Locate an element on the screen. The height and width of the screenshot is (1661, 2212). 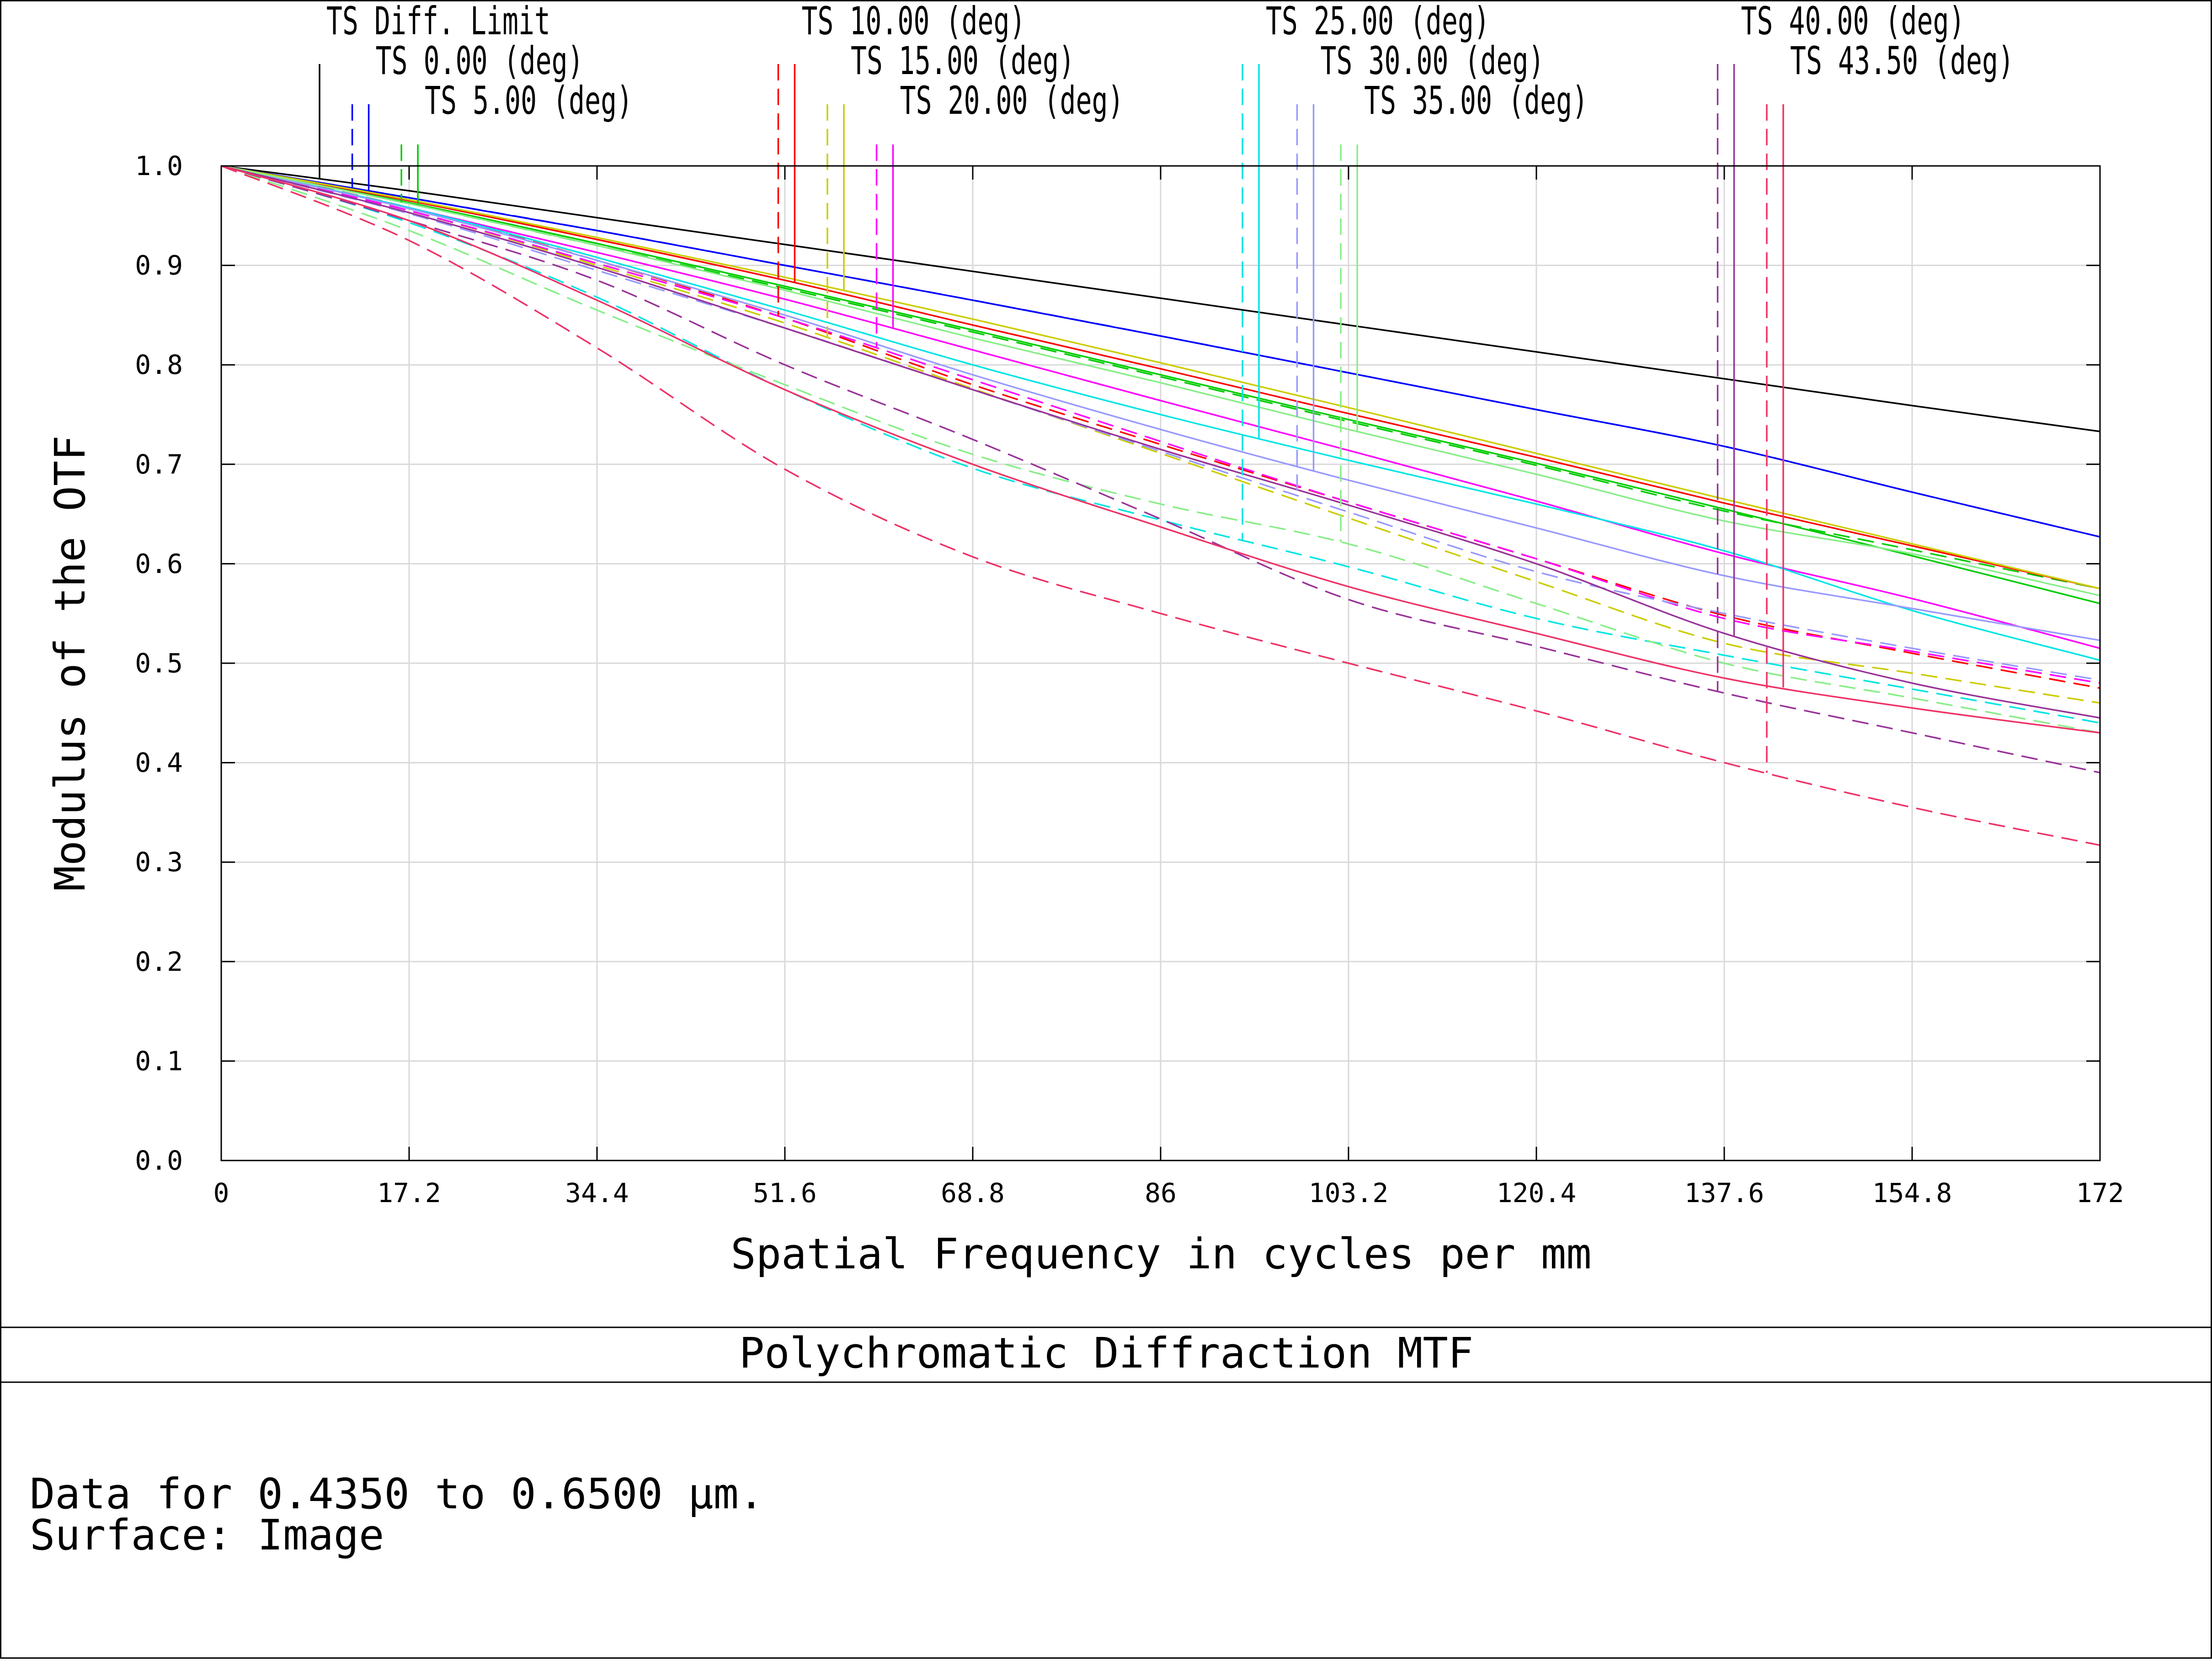
y-tick-label: 0.0 is located at coordinates (159, 1160).